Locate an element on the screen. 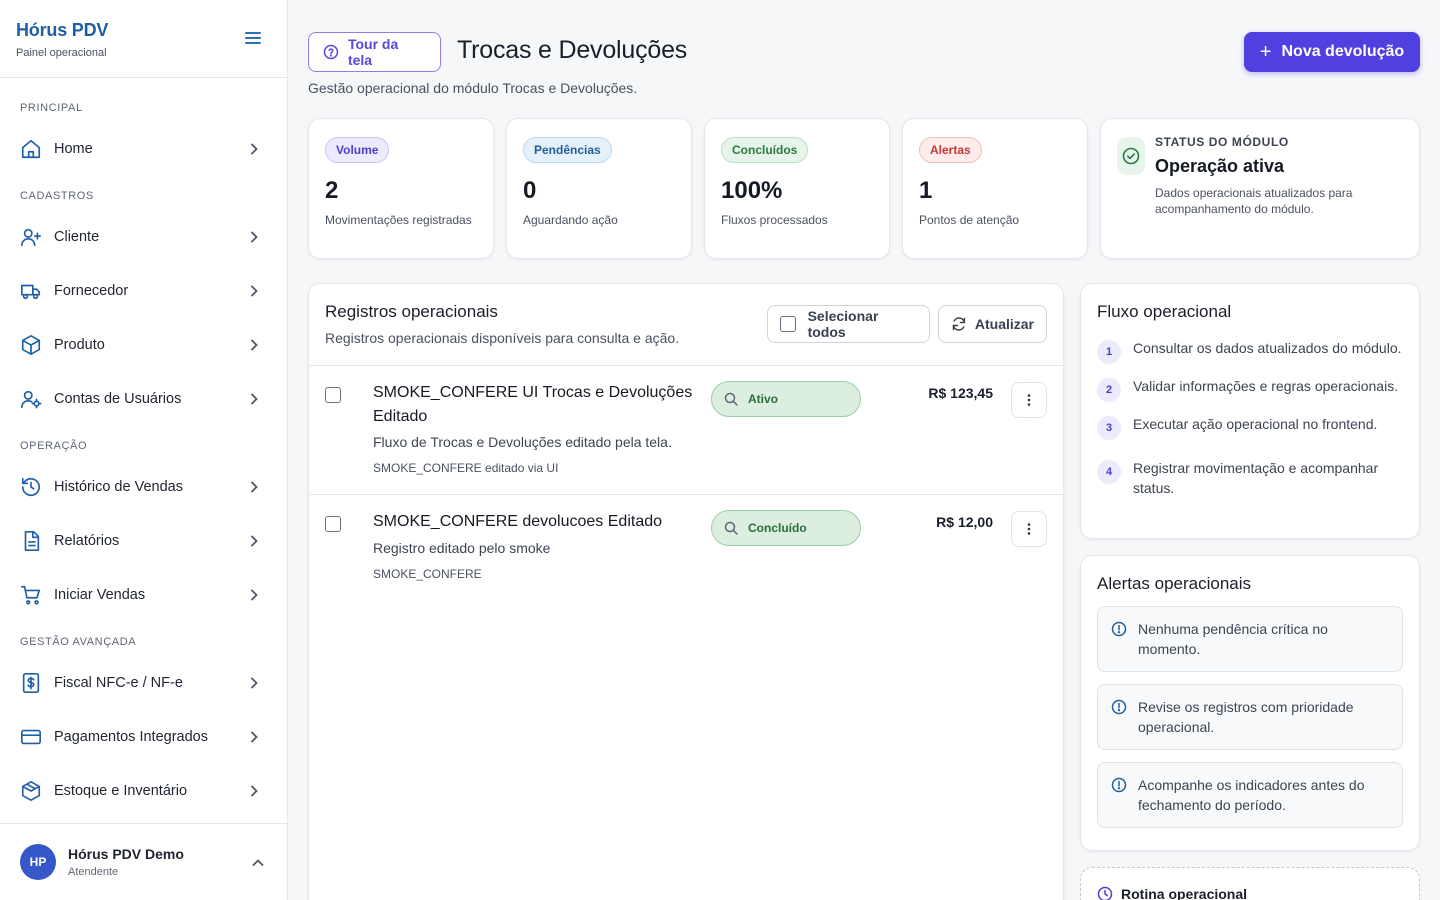  stat-value: 2 is located at coordinates (332, 190).